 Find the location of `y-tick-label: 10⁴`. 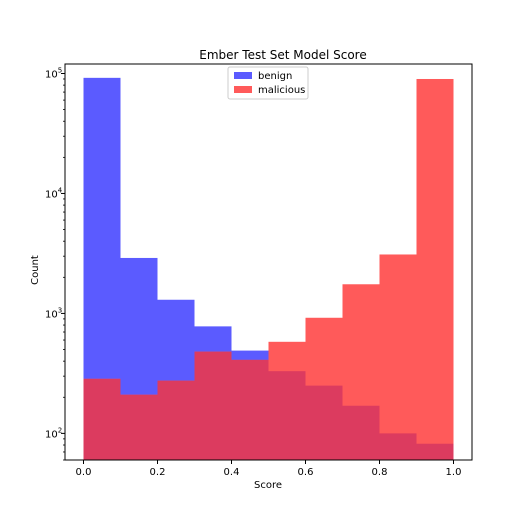

y-tick-label: 10⁴ is located at coordinates (54, 193).